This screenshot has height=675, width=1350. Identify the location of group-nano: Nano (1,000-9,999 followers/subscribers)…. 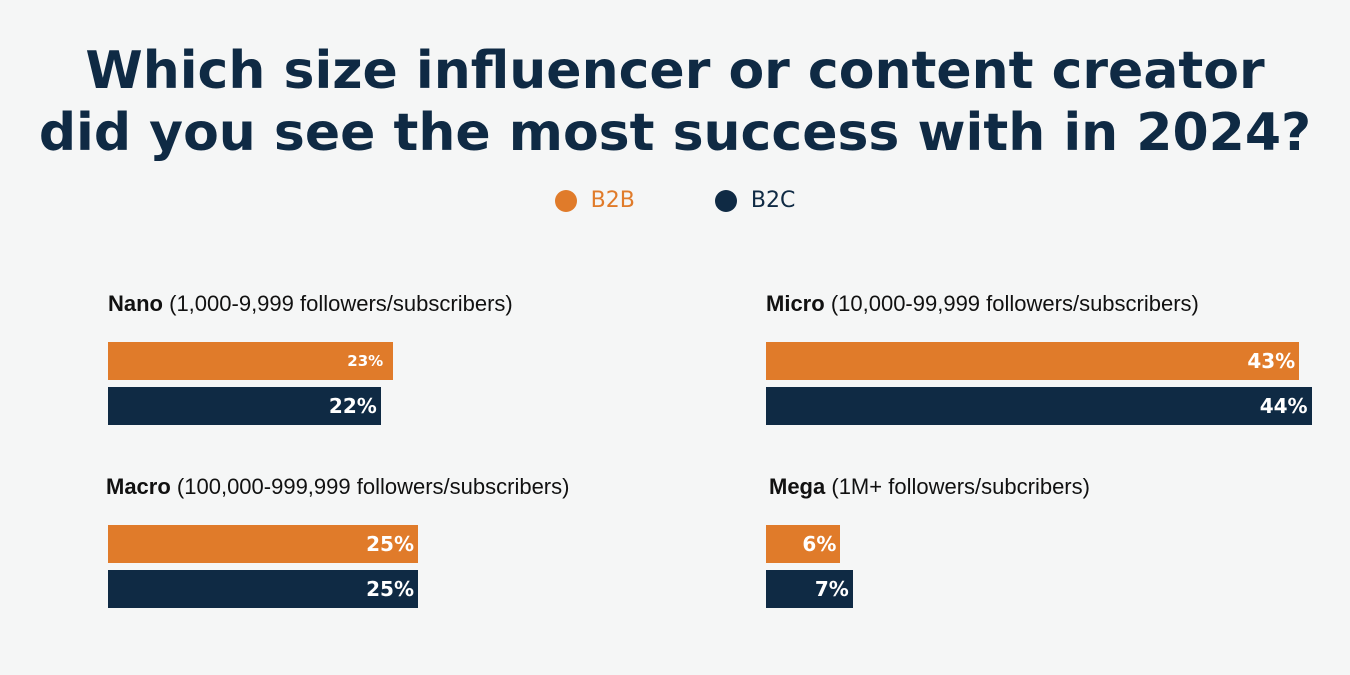
(310, 357).